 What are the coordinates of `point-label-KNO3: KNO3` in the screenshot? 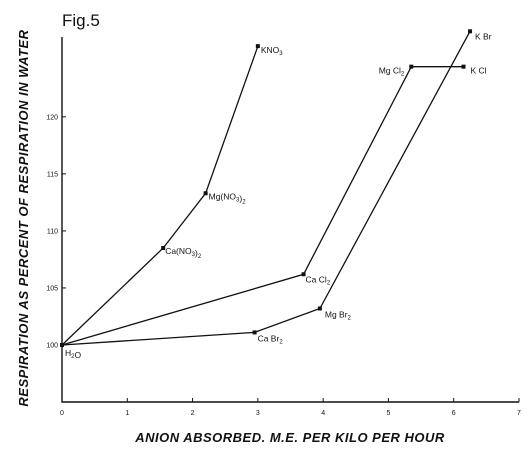 It's located at (272, 51).